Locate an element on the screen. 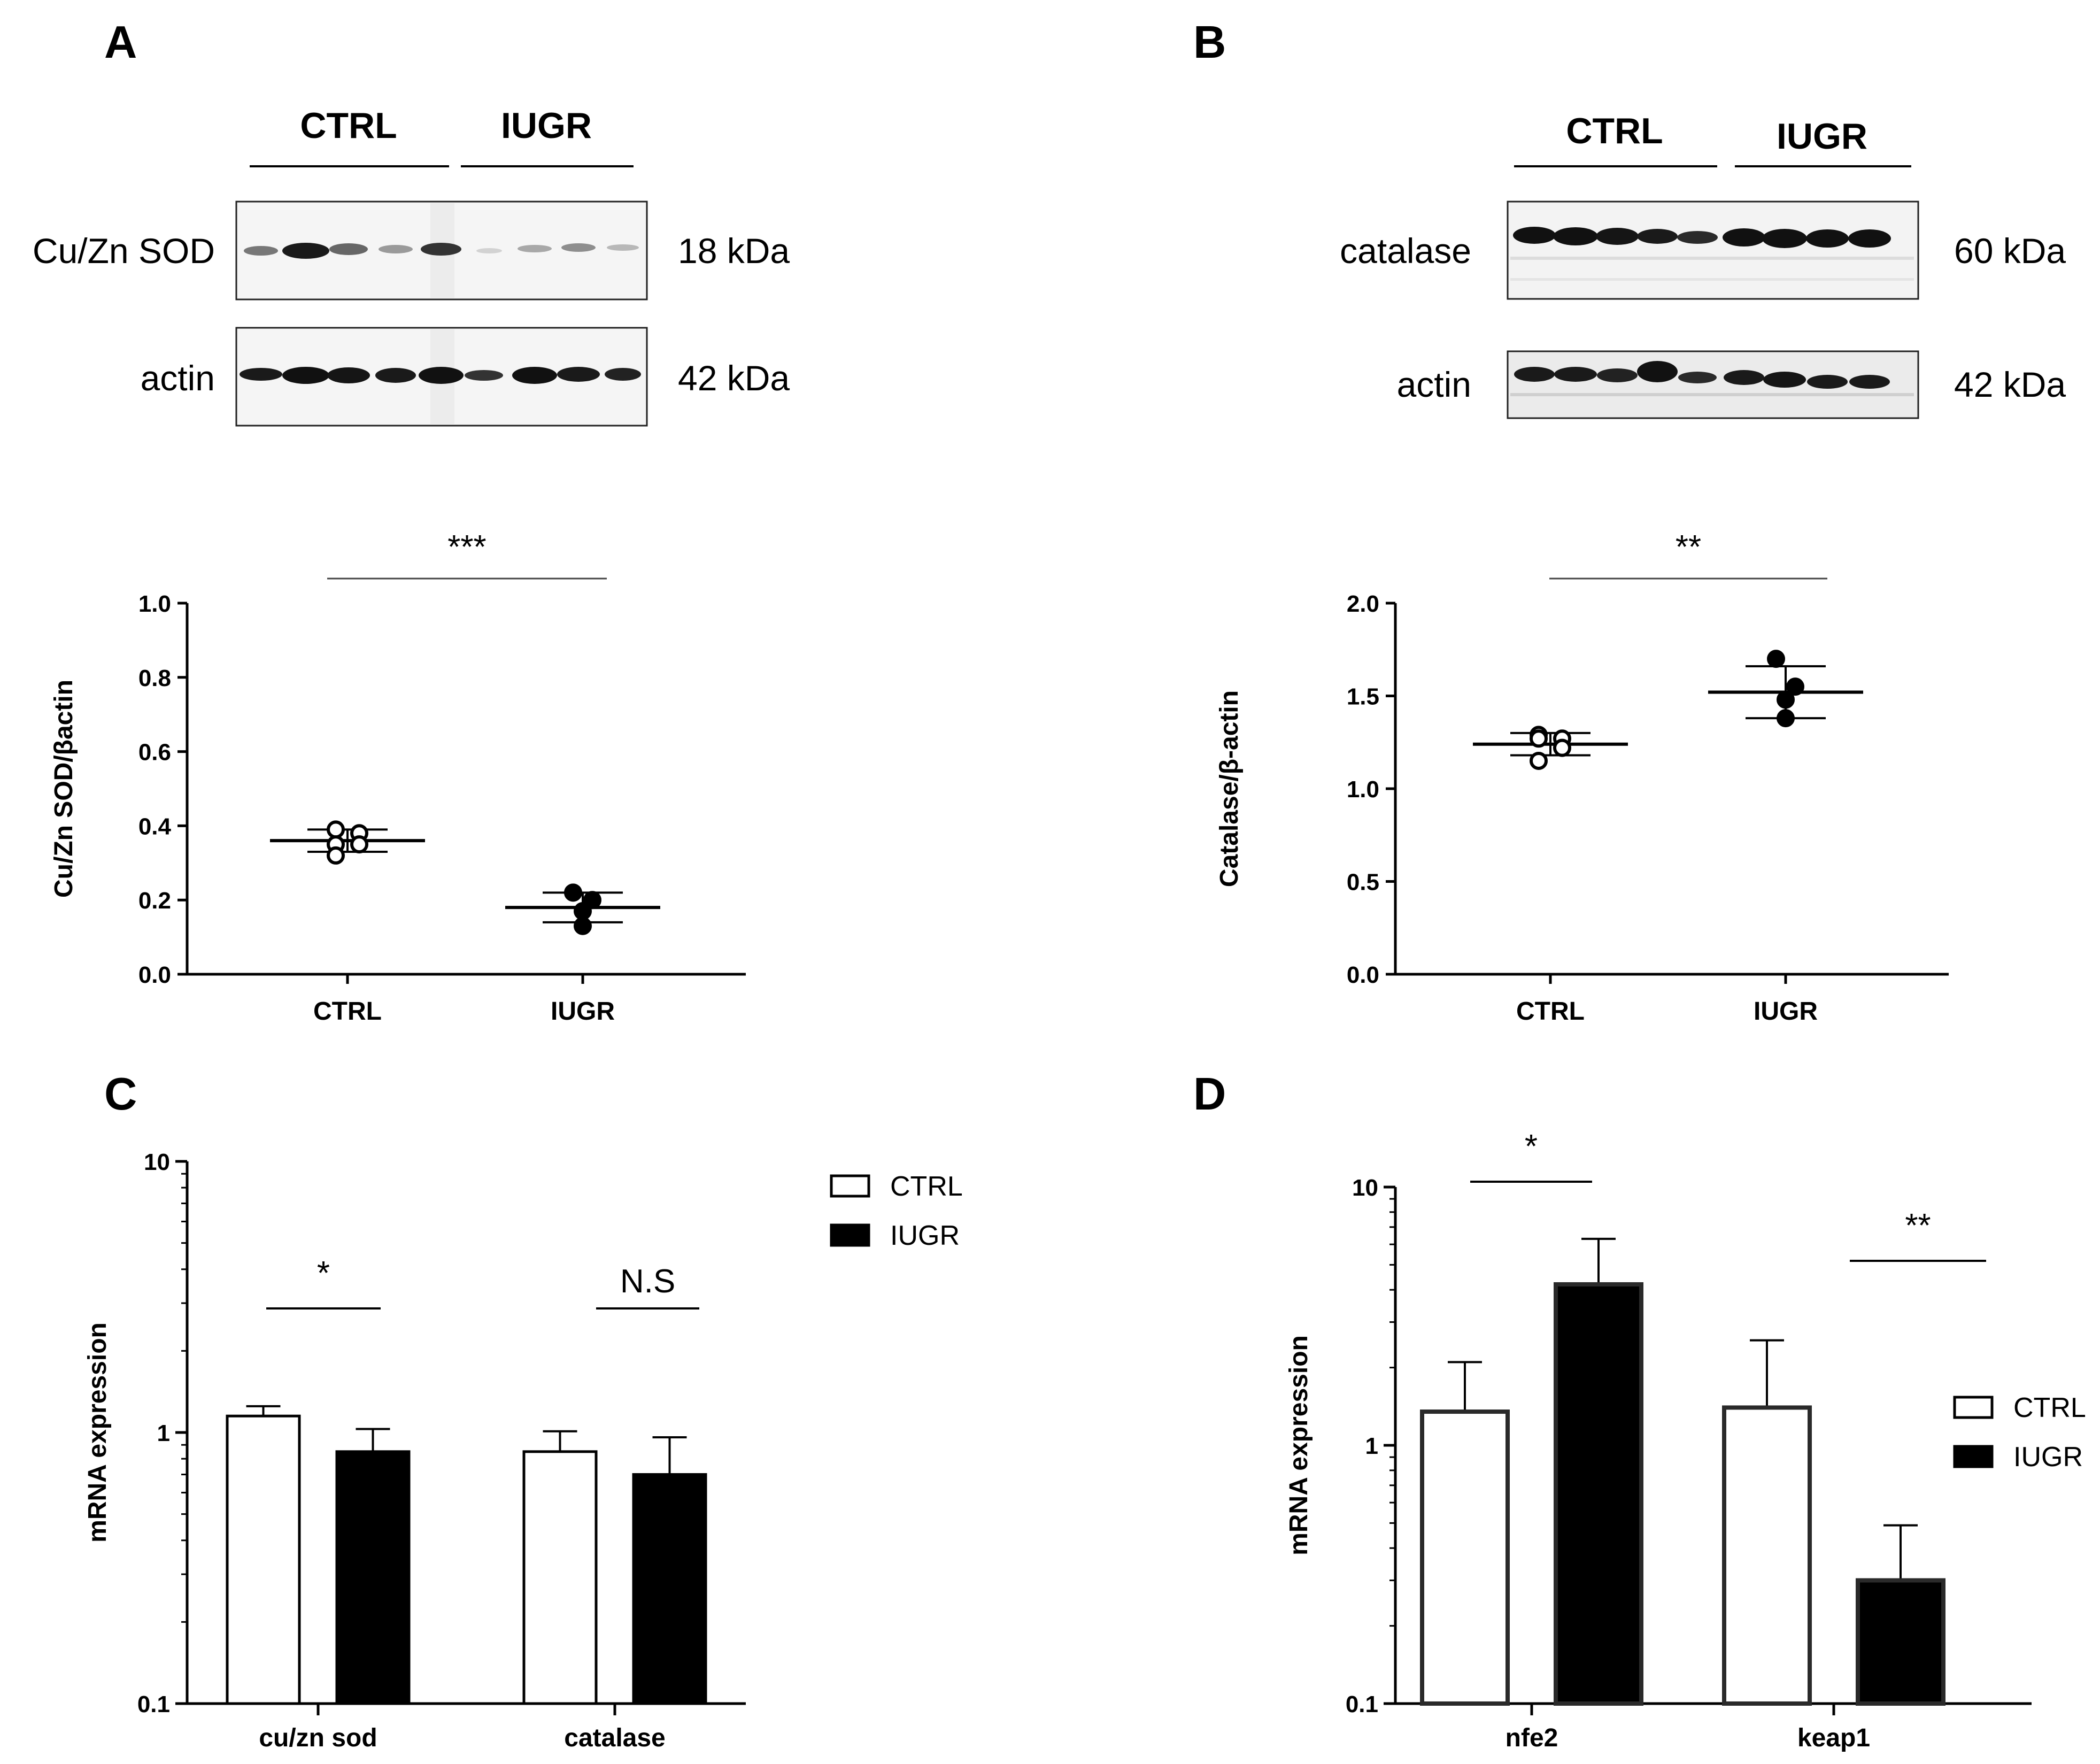 This screenshot has height=1764, width=2100. chart-d-ytick: 0.1 is located at coordinates (1362, 1704).